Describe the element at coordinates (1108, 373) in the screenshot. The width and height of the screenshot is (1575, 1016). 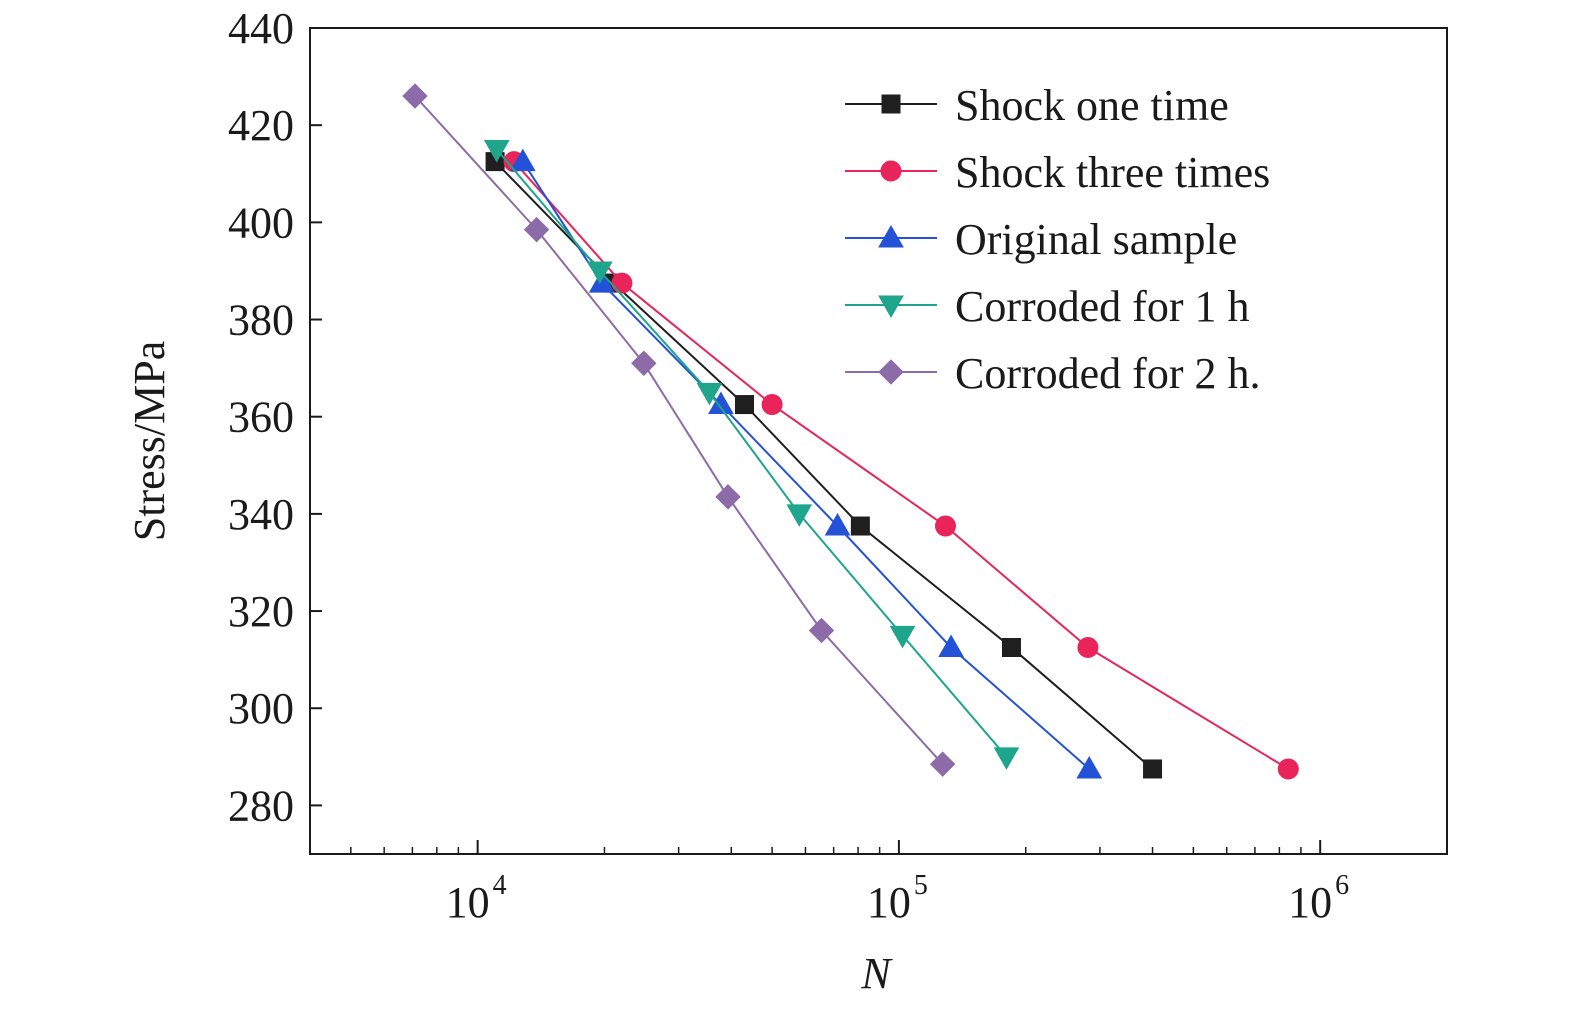
I see `legend-label: Corroded for 2 h.` at that location.